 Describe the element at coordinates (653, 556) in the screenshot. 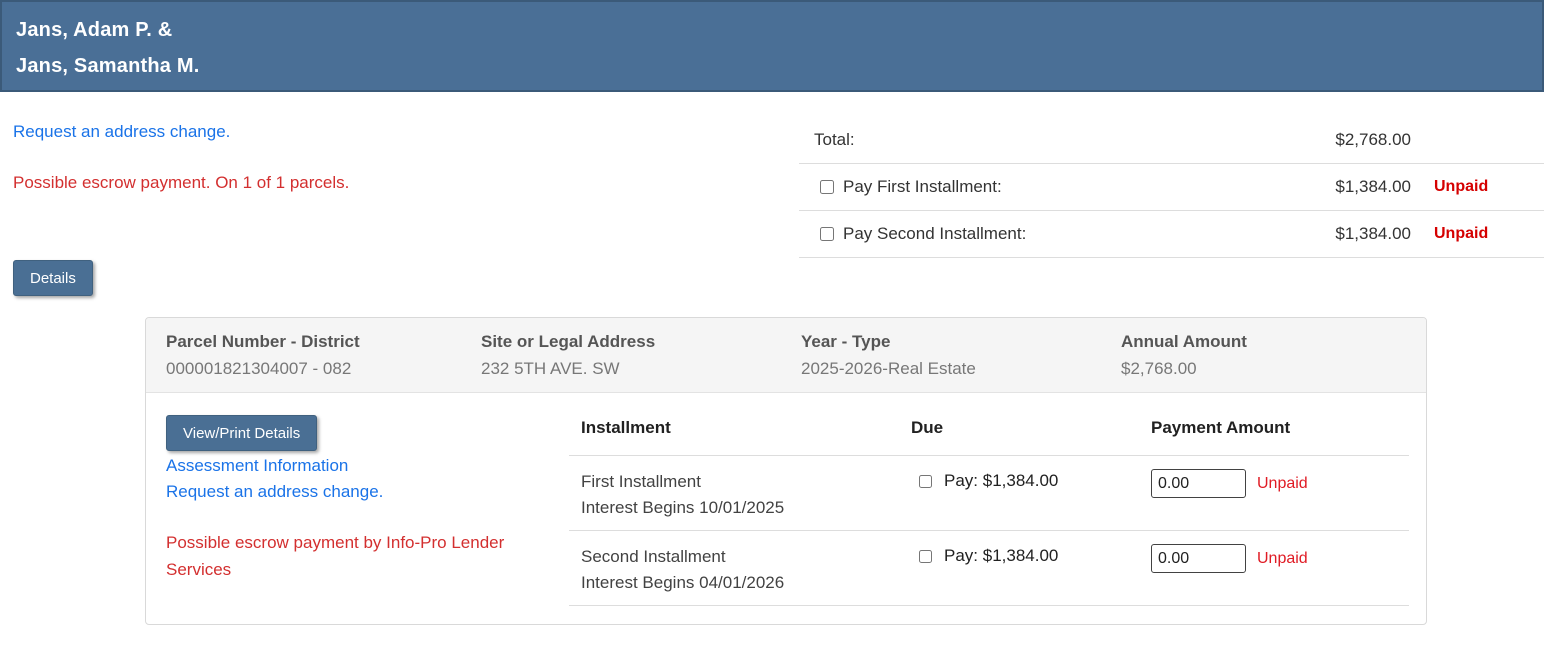

I see `second-installment-name: Second Installment` at that location.